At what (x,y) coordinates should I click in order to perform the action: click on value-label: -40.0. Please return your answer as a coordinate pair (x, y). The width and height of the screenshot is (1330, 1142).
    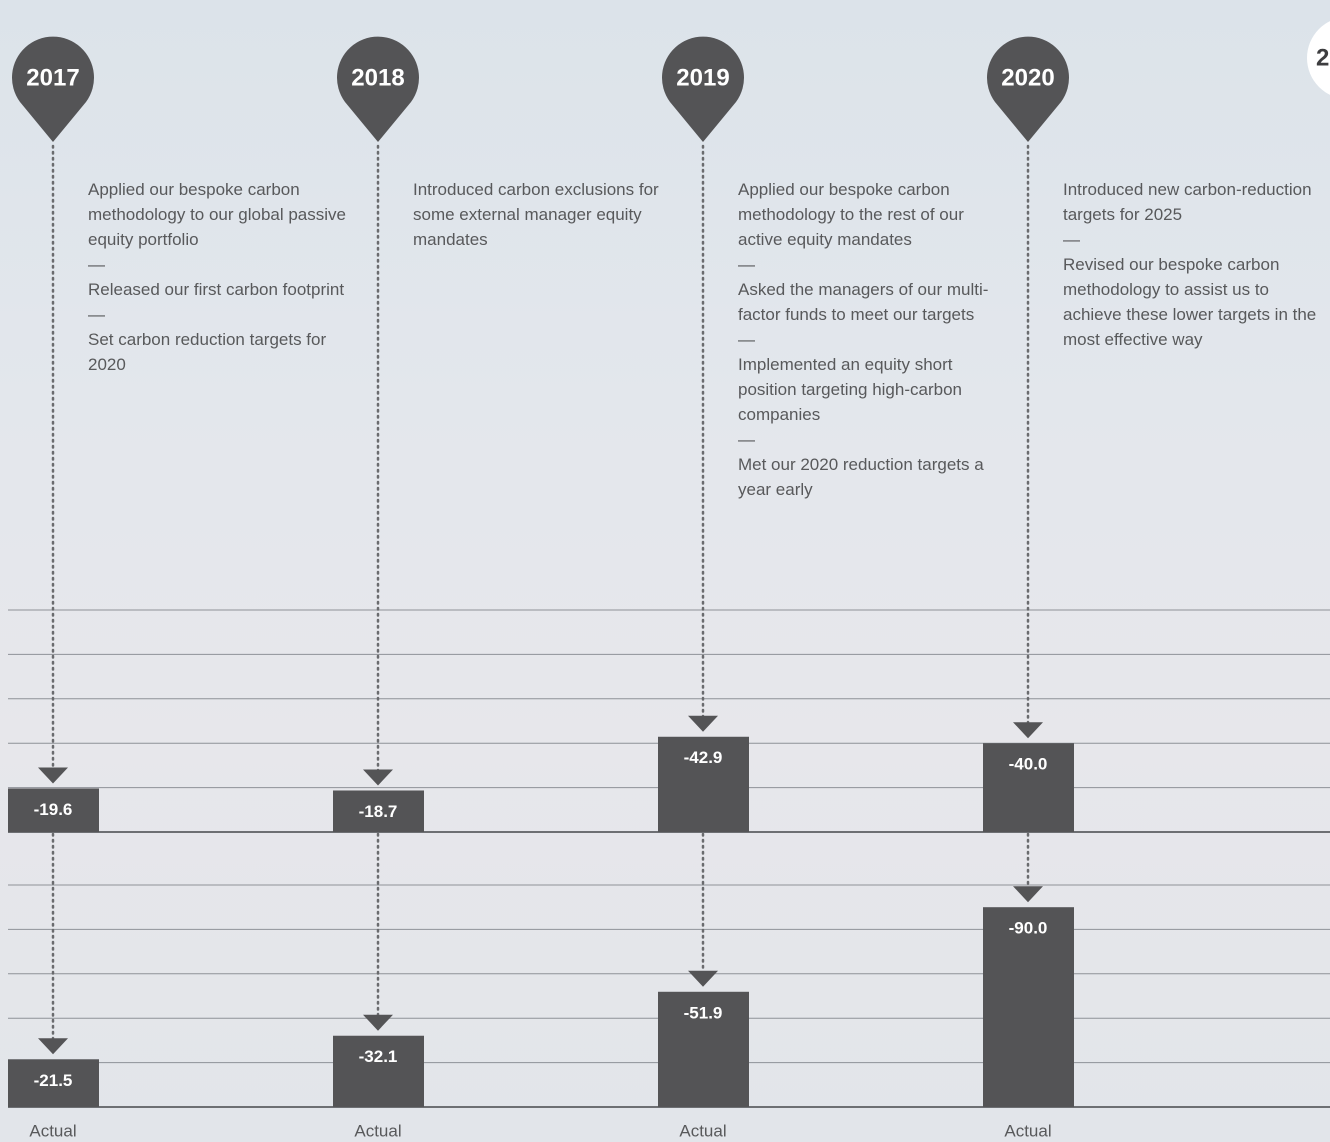
    Looking at the image, I should click on (1028, 764).